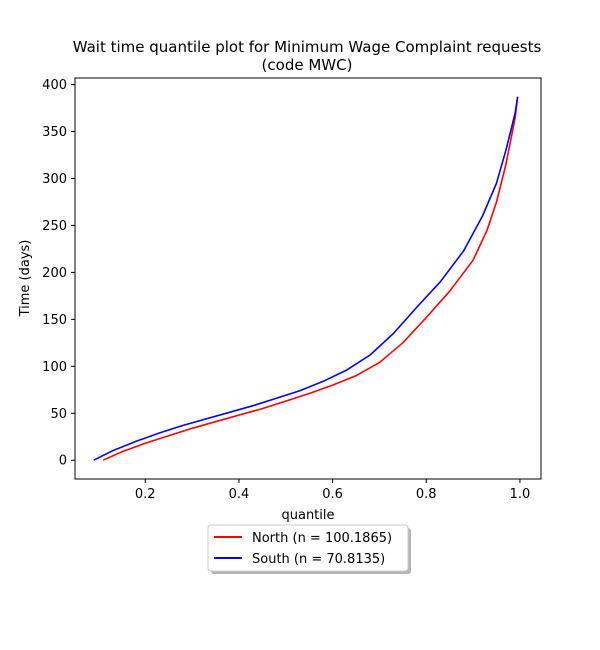  Describe the element at coordinates (145, 494) in the screenshot. I see `x-tick-label: 0.2` at that location.